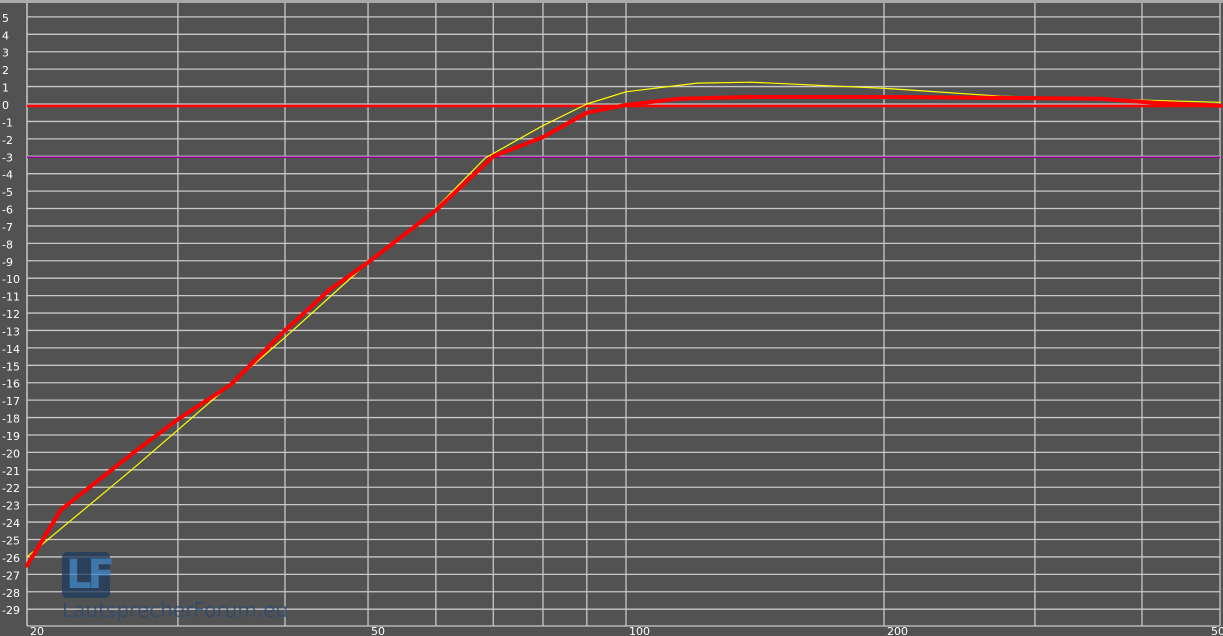 The width and height of the screenshot is (1223, 636). Describe the element at coordinates (192, 587) in the screenshot. I see `watermark-logo: LF LautsprecherForum.eu` at that location.